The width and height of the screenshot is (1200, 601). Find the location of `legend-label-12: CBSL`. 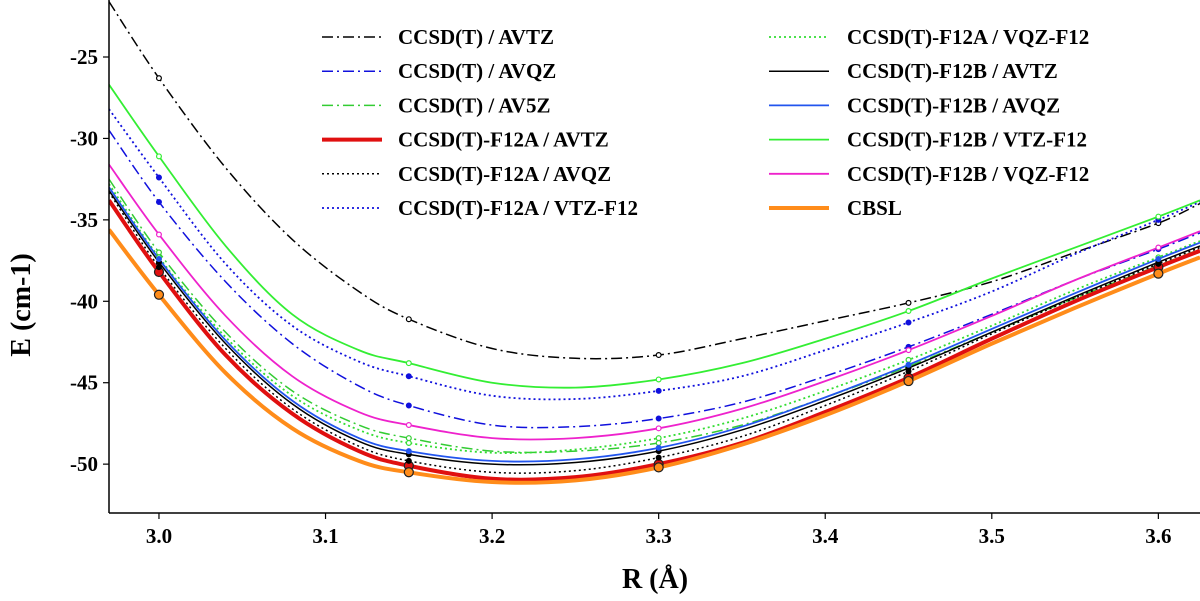

legend-label-12: CBSL is located at coordinates (874, 208).